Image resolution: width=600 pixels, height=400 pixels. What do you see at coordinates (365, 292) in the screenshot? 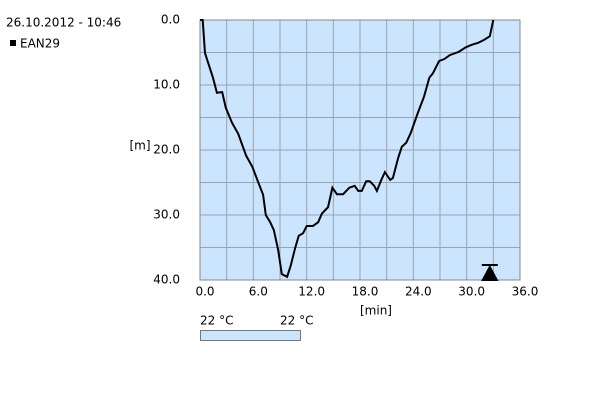
I see `x-tick-label: 18.0` at bounding box center [365, 292].